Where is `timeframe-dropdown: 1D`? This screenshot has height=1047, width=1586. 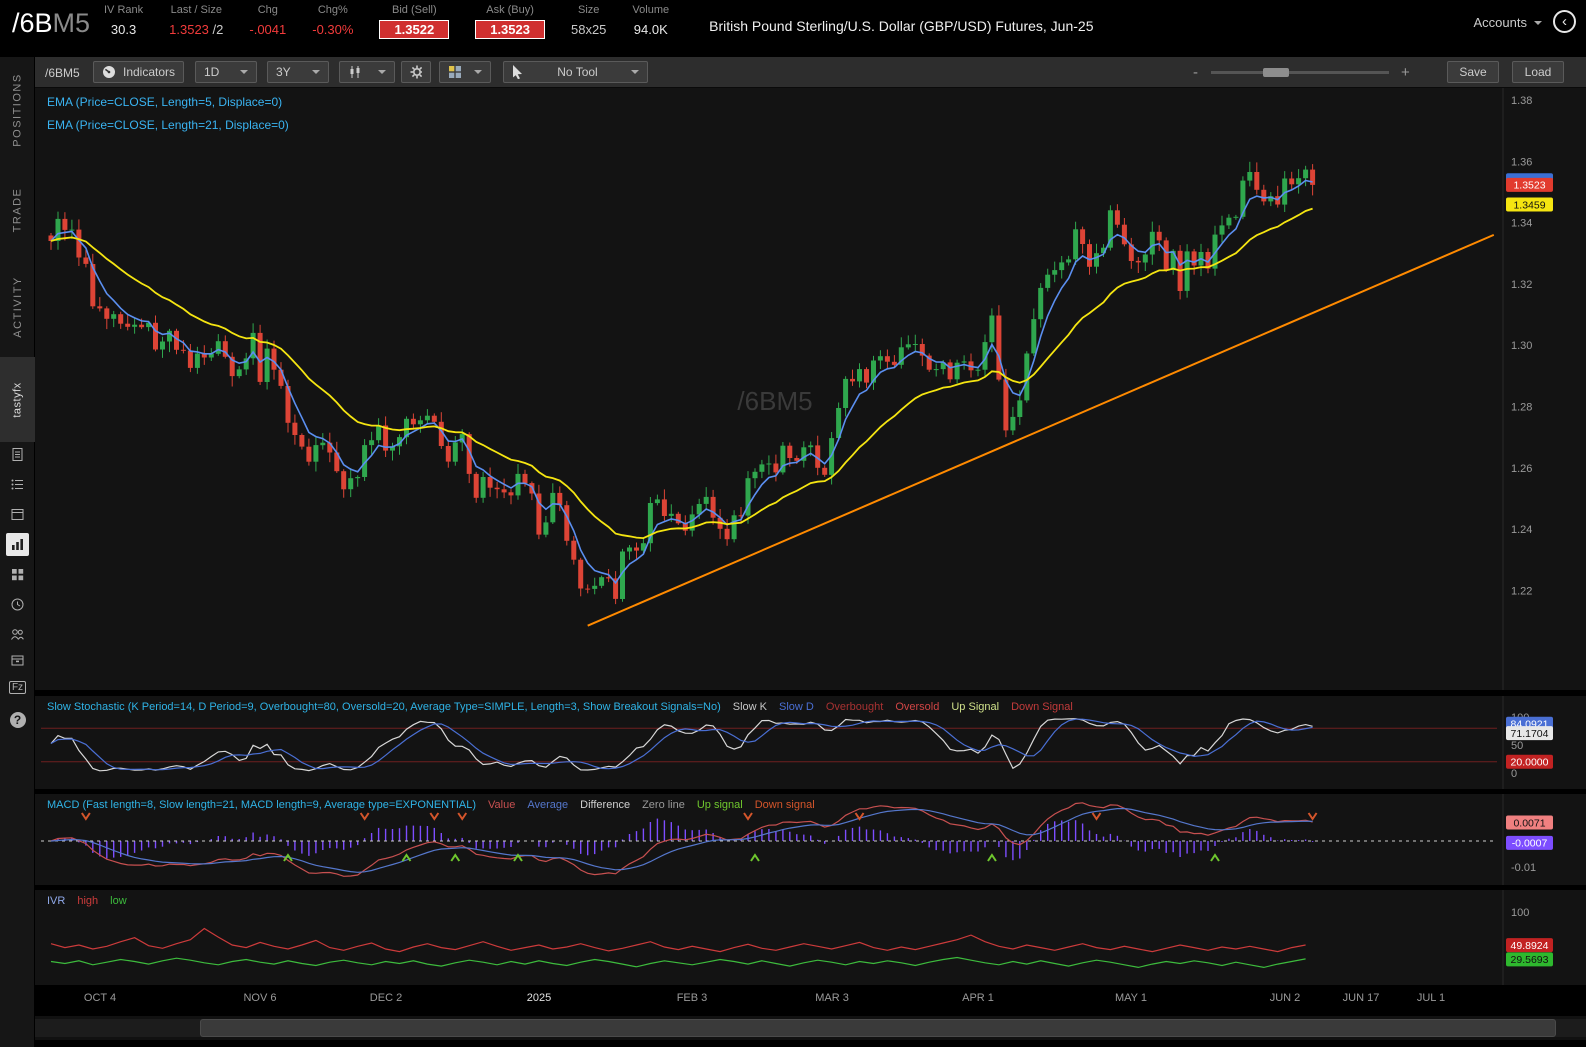 timeframe-dropdown: 1D is located at coordinates (226, 72).